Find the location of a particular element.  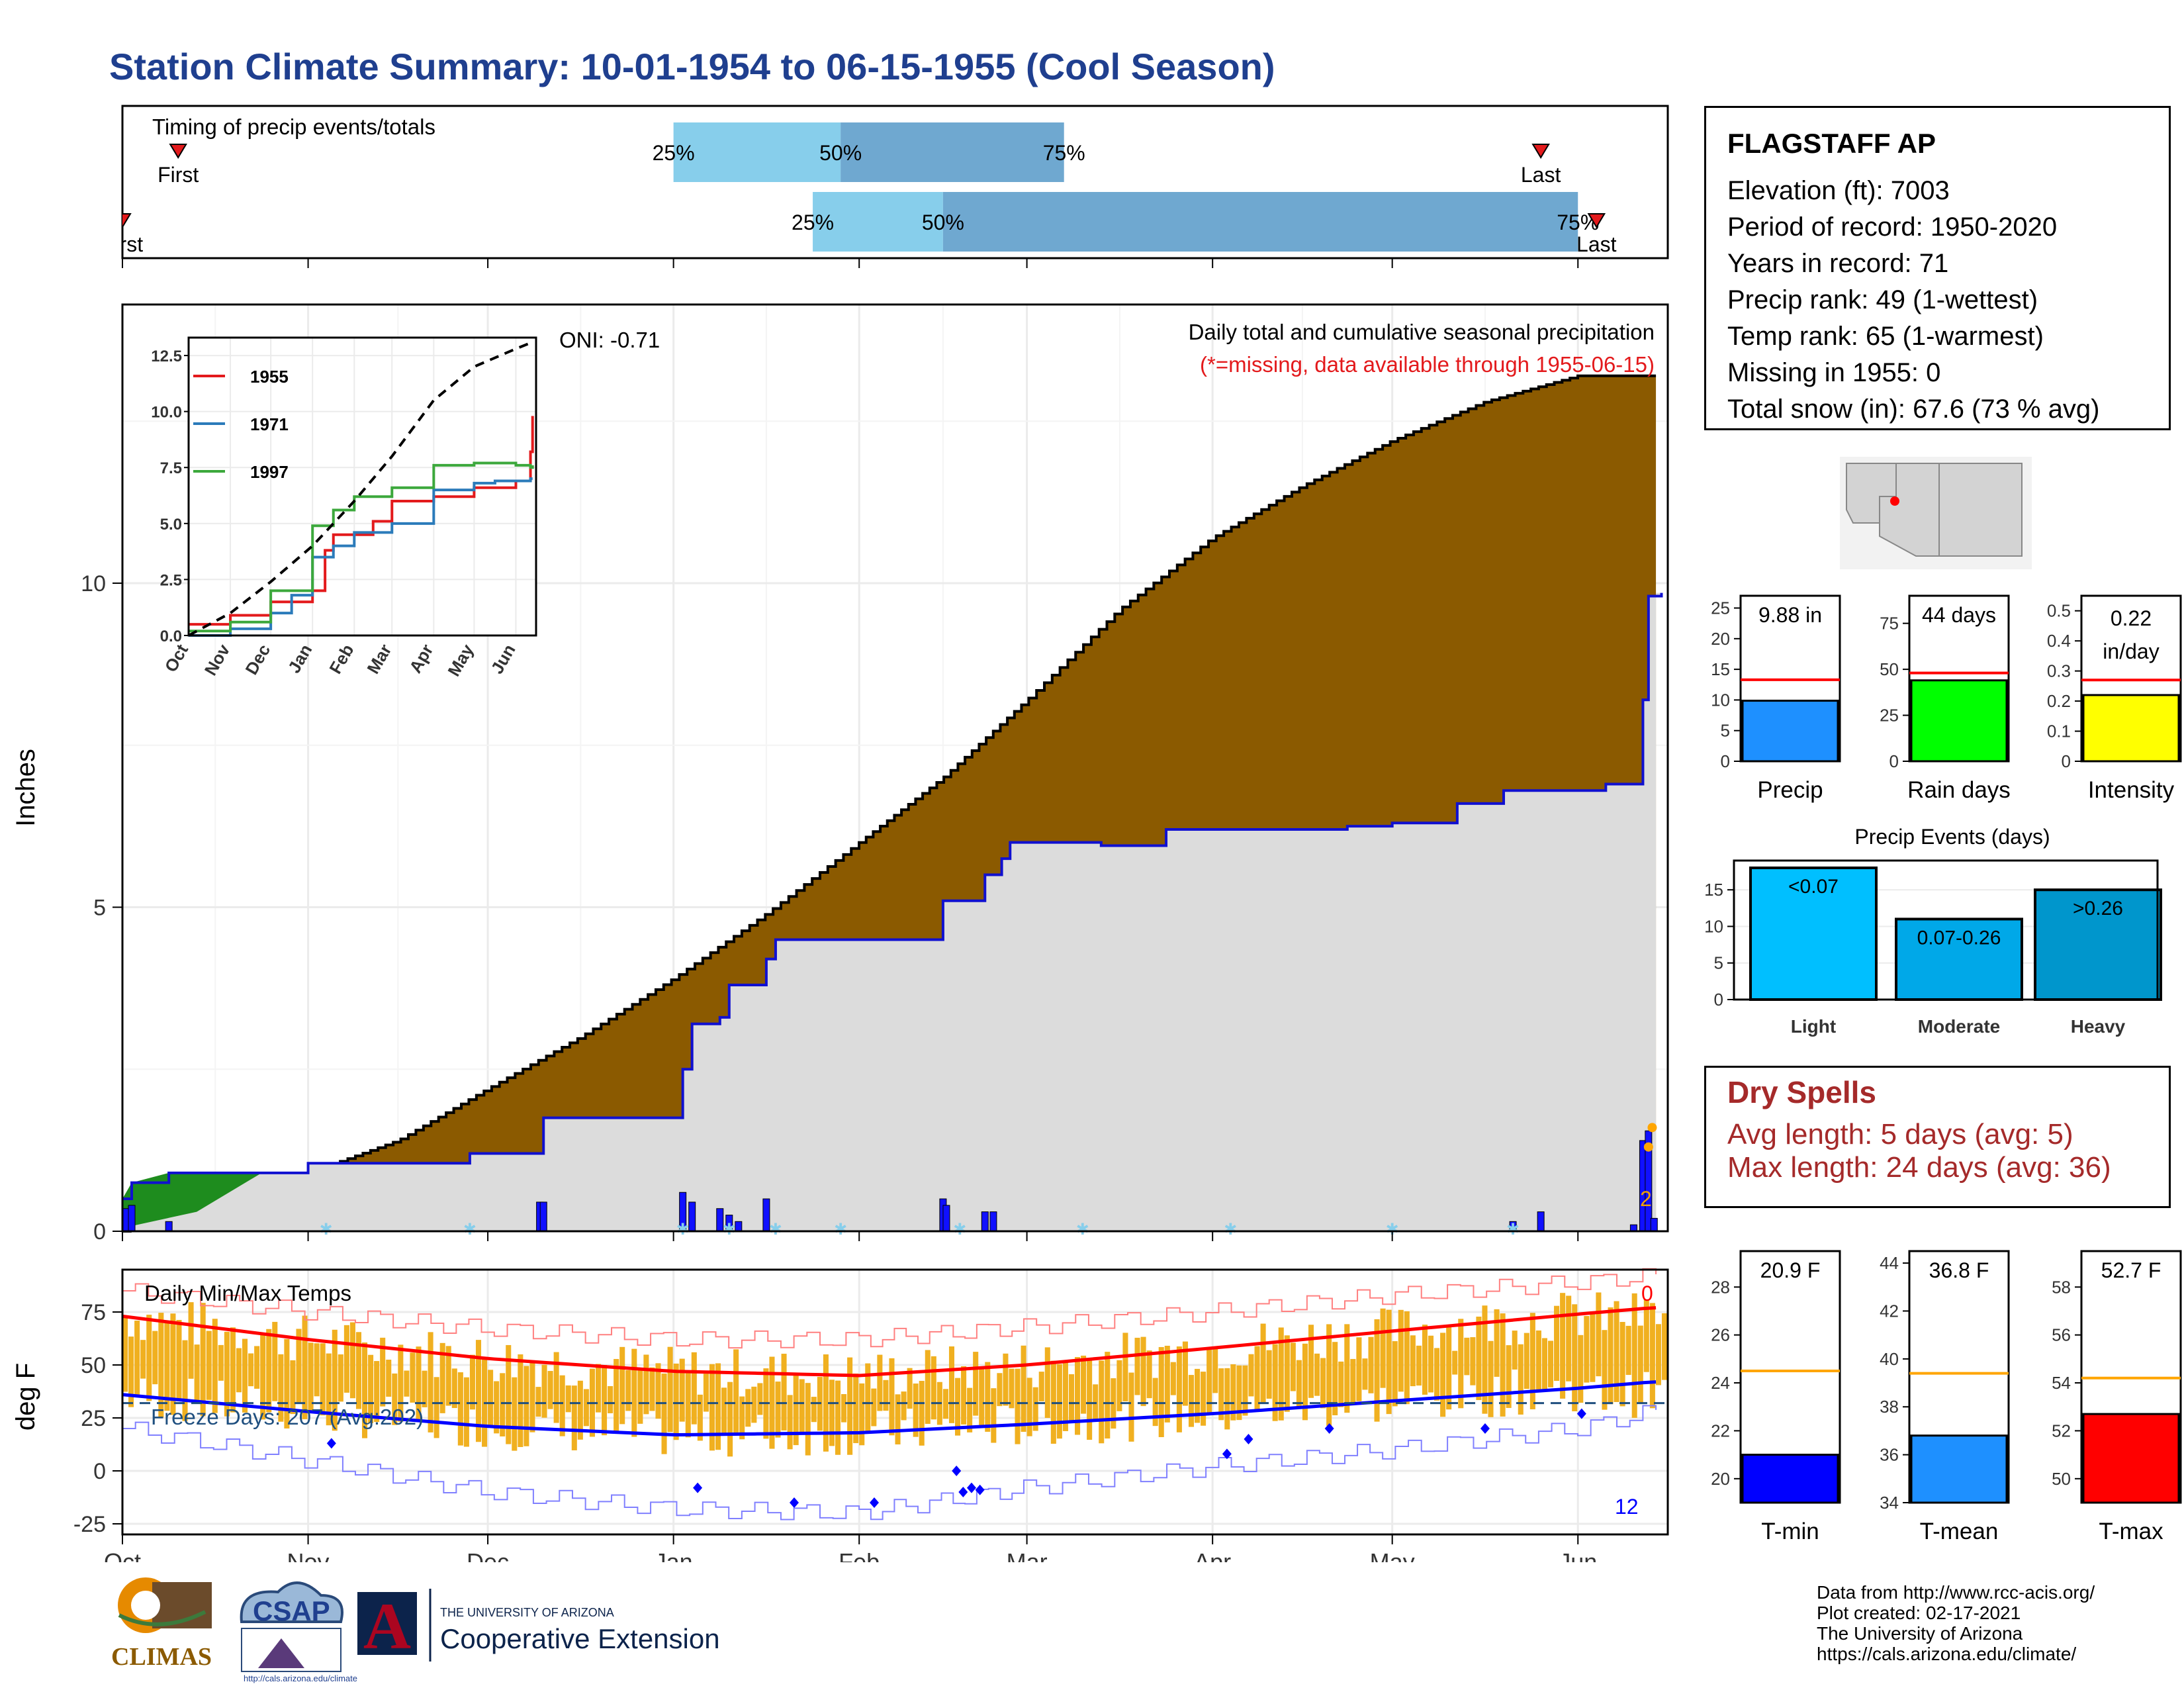

month-label: Feb is located at coordinates (859, 1555).